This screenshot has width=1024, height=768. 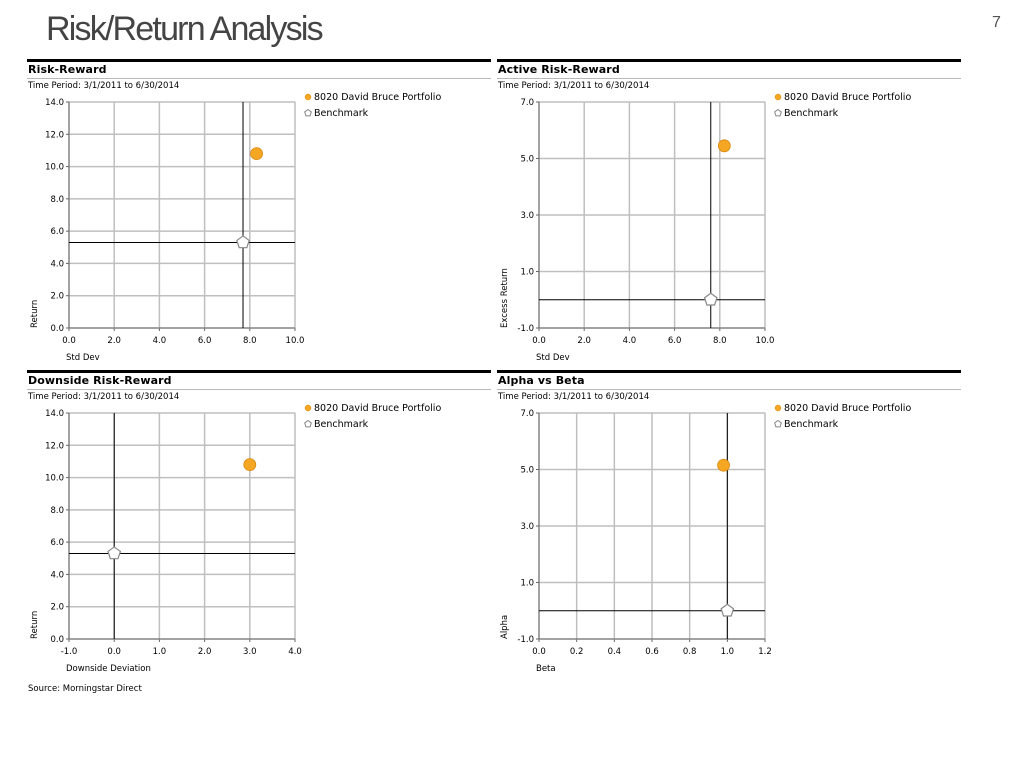 What do you see at coordinates (505, 627) in the screenshot?
I see `y-axis-label: Alpha` at bounding box center [505, 627].